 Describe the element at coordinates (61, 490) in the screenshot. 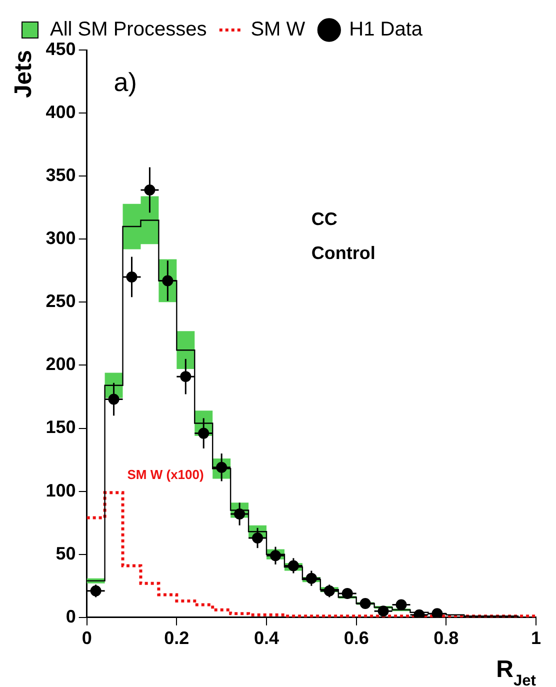

I see `y-tick-label: 100` at that location.